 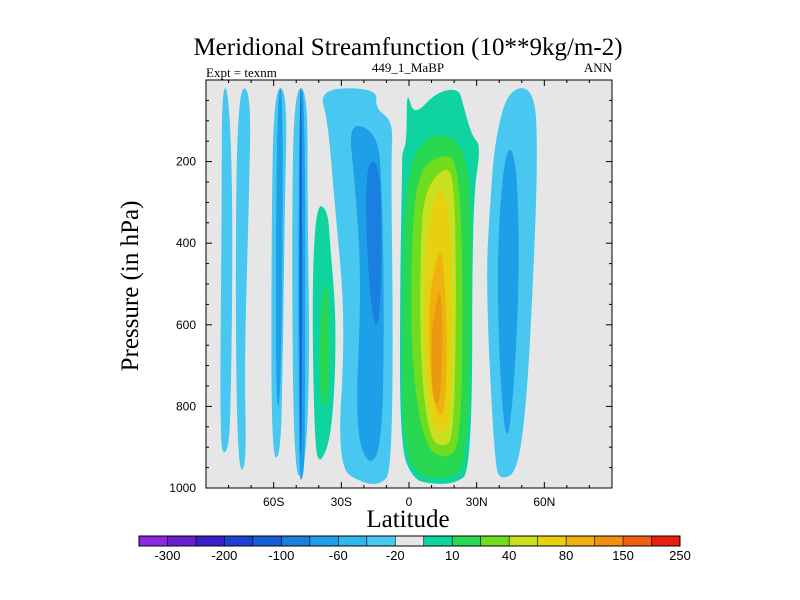 I want to click on chart-title: Meridional Streamfunction (10**9kg/m-2), so click(x=407, y=47).